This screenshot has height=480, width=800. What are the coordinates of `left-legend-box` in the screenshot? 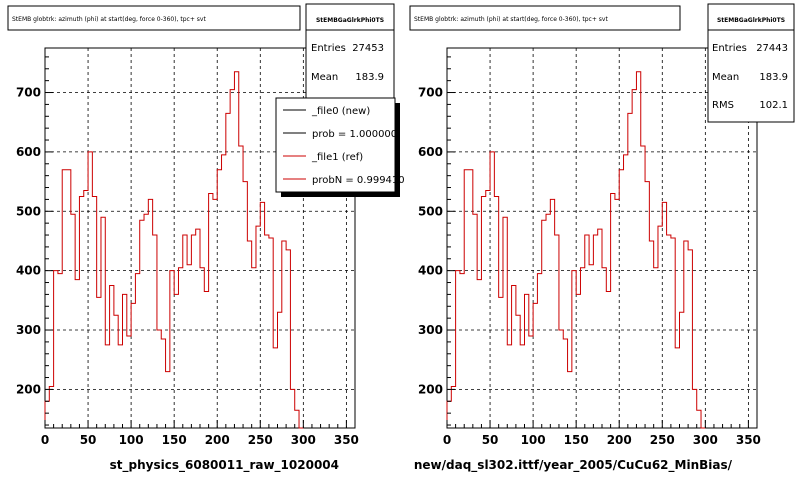 It's located at (335, 145).